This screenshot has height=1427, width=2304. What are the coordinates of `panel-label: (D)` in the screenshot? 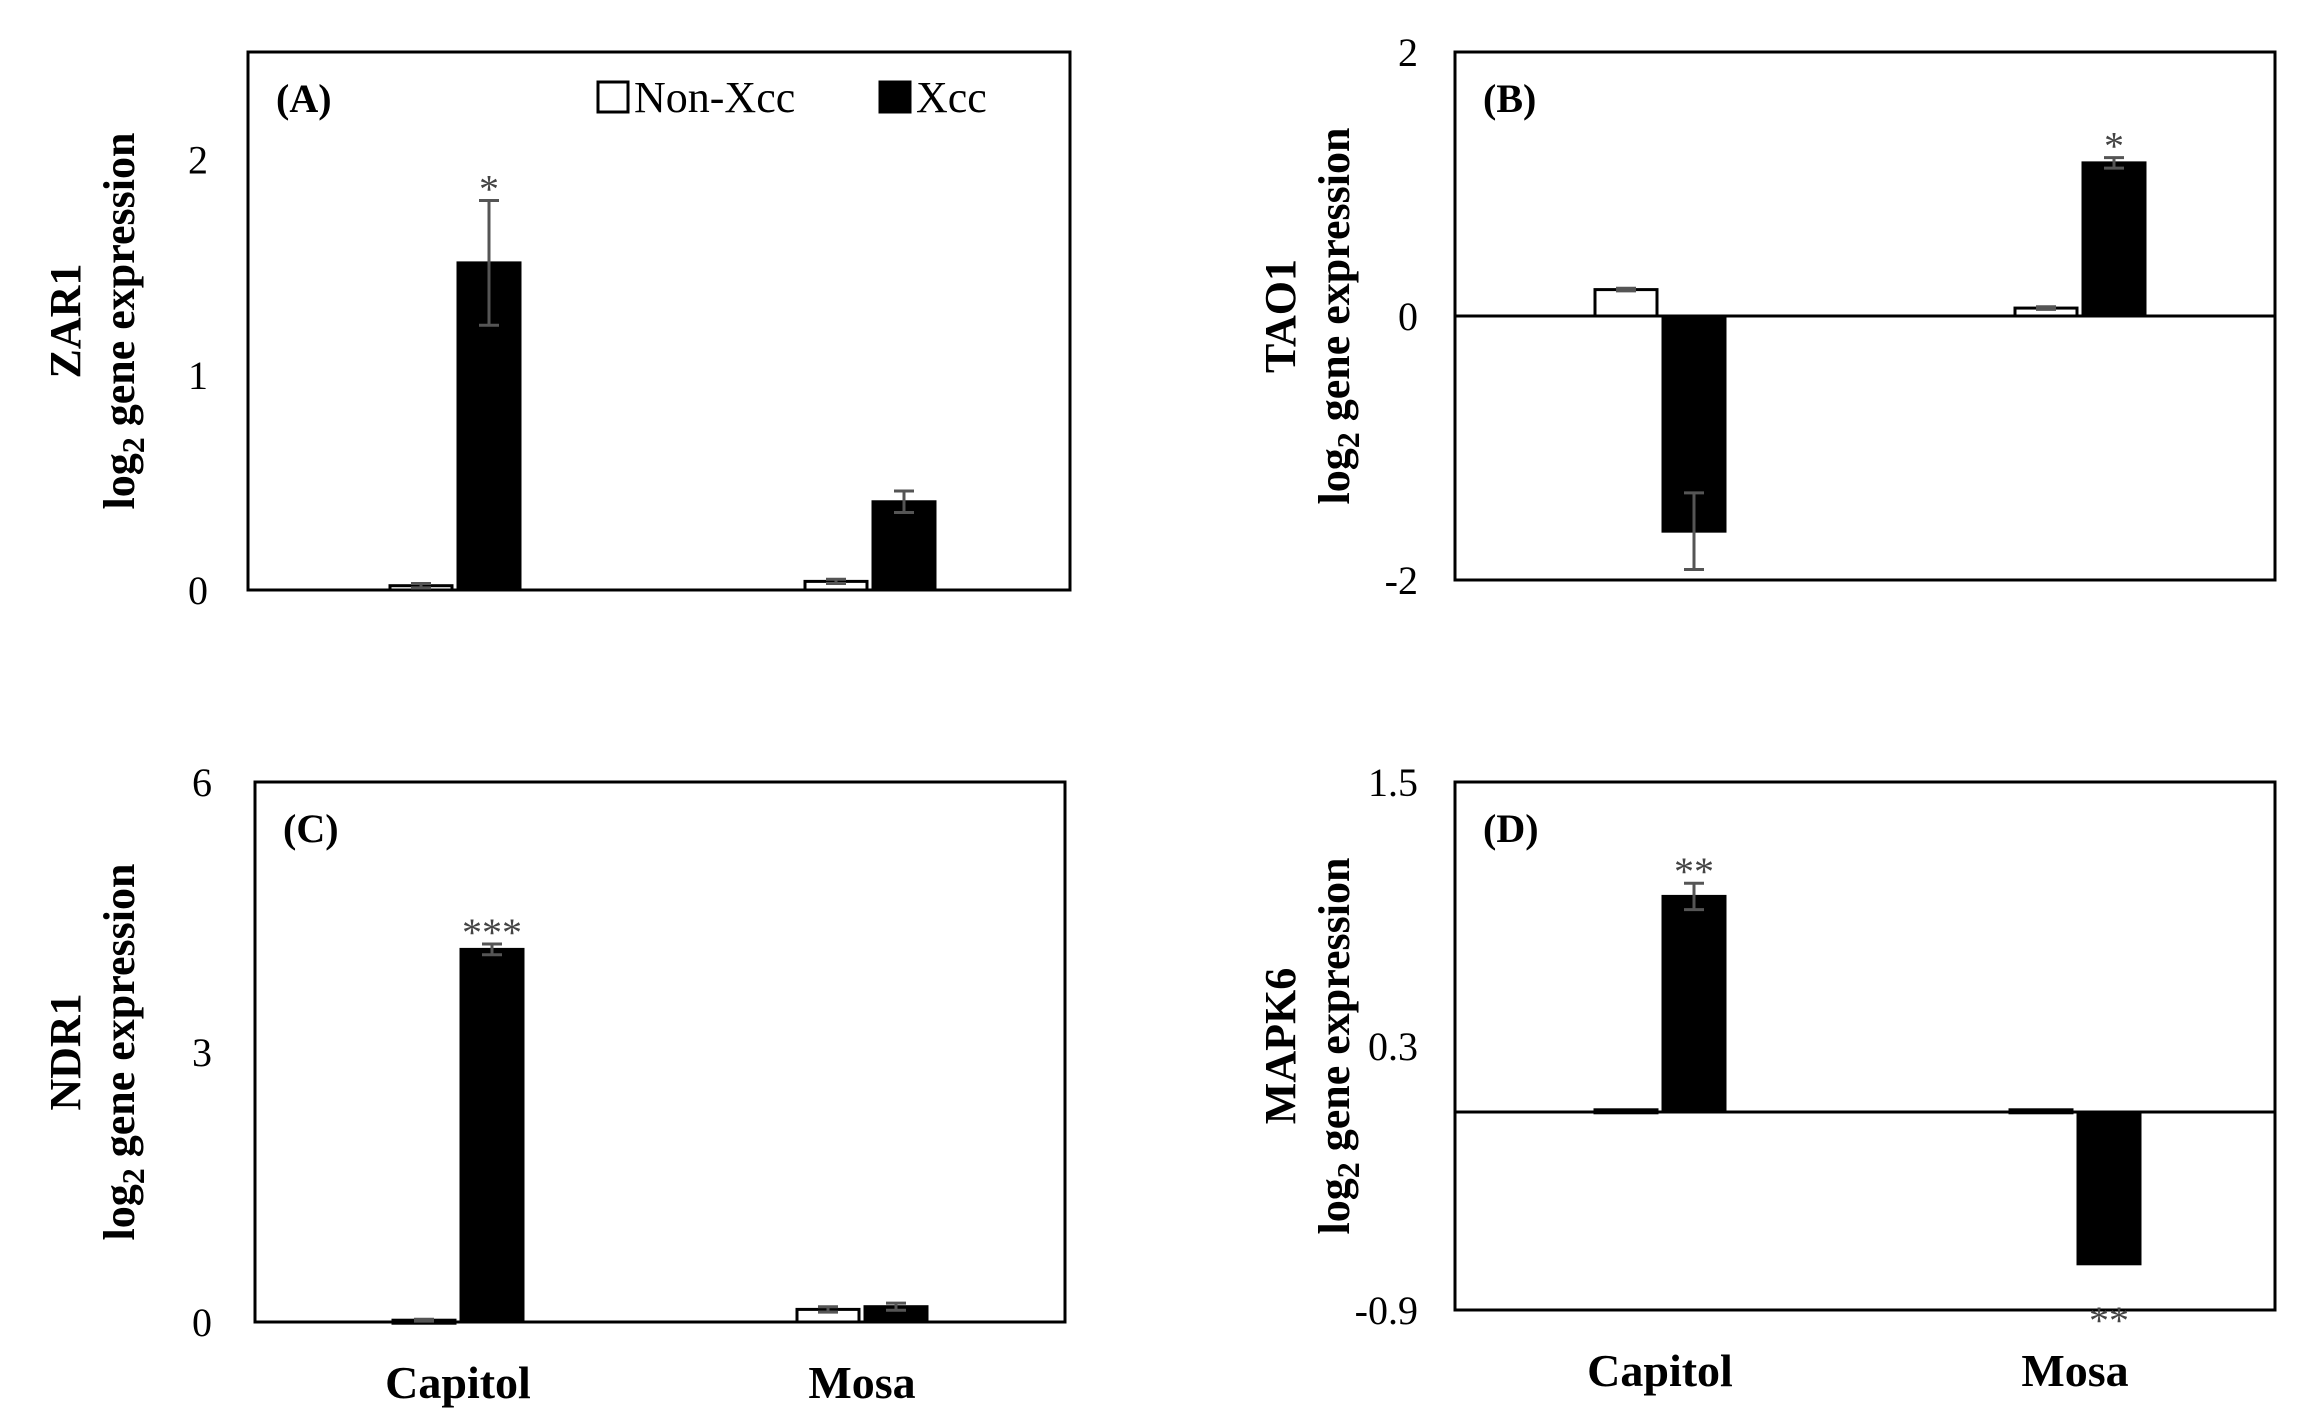 It's located at (1511, 828).